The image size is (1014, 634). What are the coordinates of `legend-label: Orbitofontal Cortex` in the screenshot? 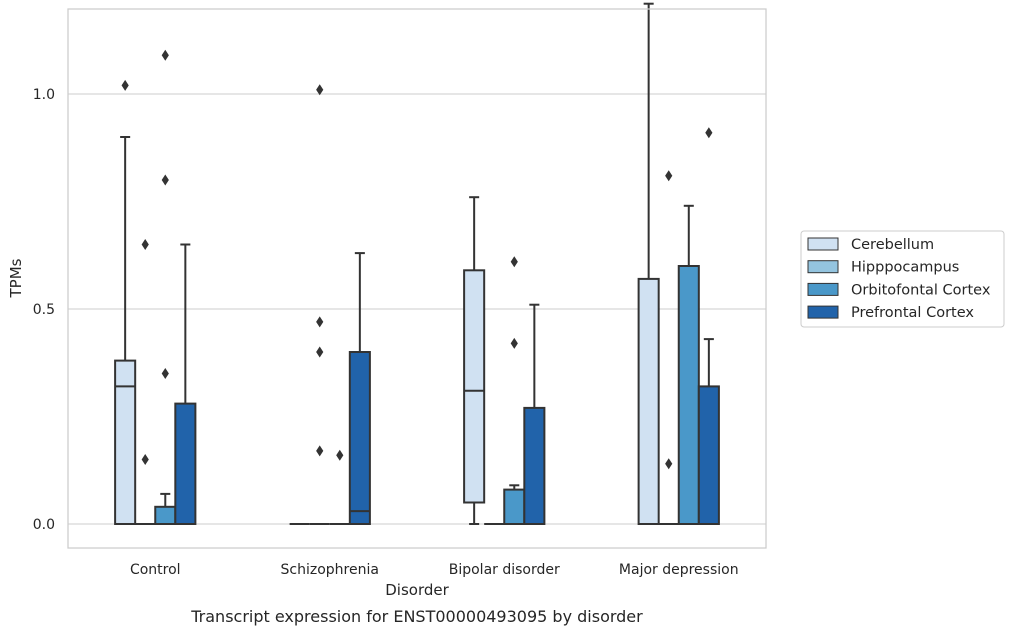 It's located at (921, 290).